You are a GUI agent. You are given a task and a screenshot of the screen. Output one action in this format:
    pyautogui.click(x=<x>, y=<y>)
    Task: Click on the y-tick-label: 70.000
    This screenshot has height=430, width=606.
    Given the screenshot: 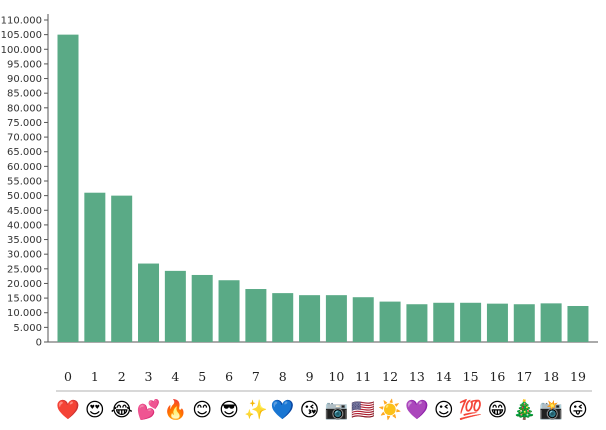 What is the action you would take?
    pyautogui.click(x=24, y=138)
    